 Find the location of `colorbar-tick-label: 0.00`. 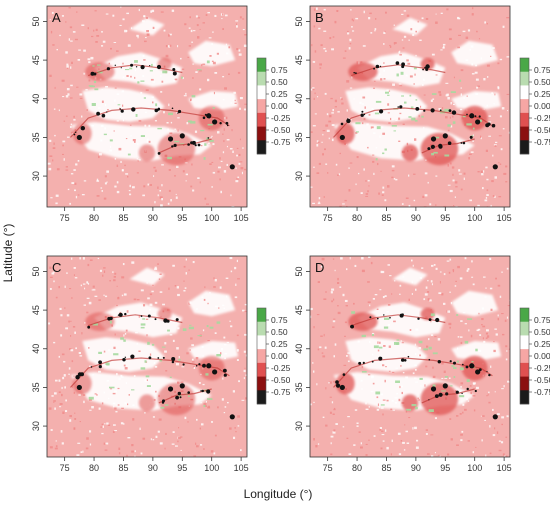

colorbar-tick-label: 0.00 is located at coordinates (279, 106).